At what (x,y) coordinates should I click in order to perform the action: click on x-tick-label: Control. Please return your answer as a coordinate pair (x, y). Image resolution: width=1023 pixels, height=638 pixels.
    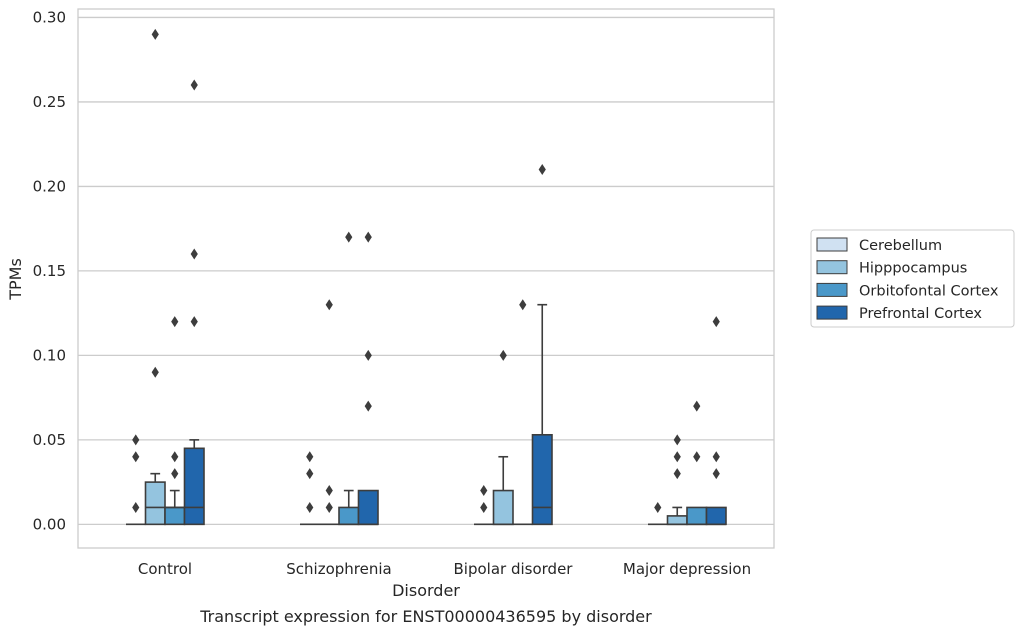
    Looking at the image, I should click on (165, 569).